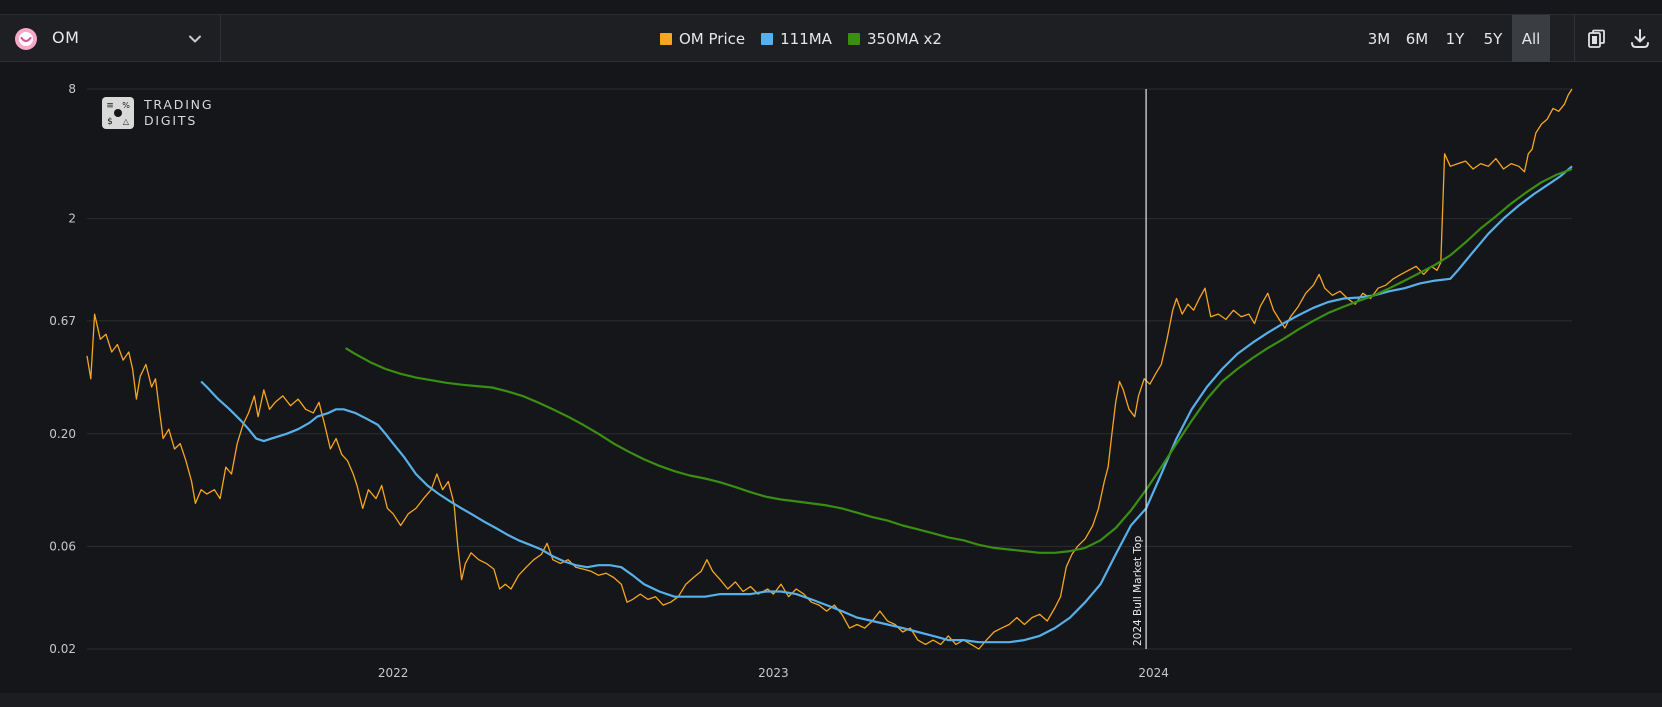 The height and width of the screenshot is (707, 1662). Describe the element at coordinates (773, 673) in the screenshot. I see `x-tick-label: 2023` at that location.